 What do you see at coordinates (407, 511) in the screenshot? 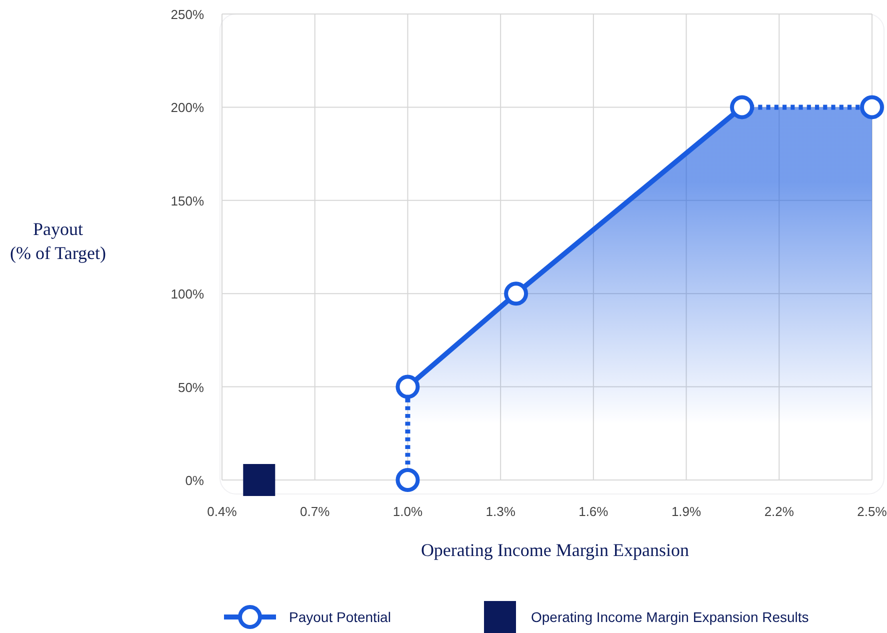
I see `x-tick-label: 1.0%` at bounding box center [407, 511].